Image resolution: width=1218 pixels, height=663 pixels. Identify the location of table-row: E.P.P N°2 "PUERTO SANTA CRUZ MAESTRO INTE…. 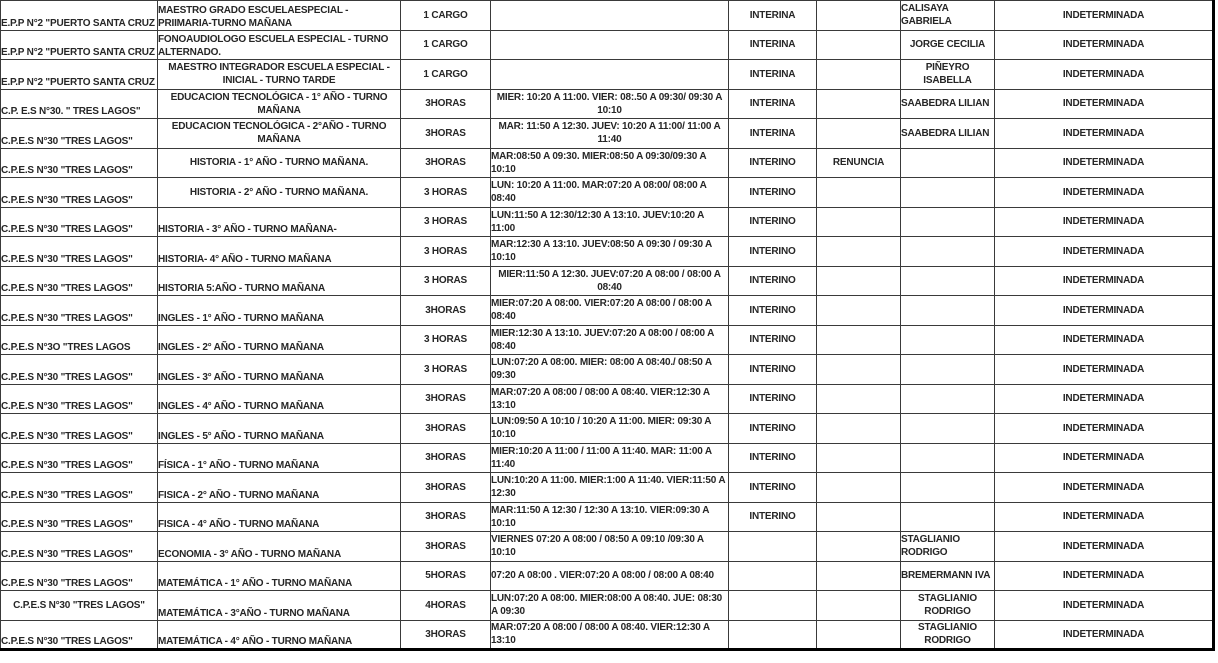
(607, 74).